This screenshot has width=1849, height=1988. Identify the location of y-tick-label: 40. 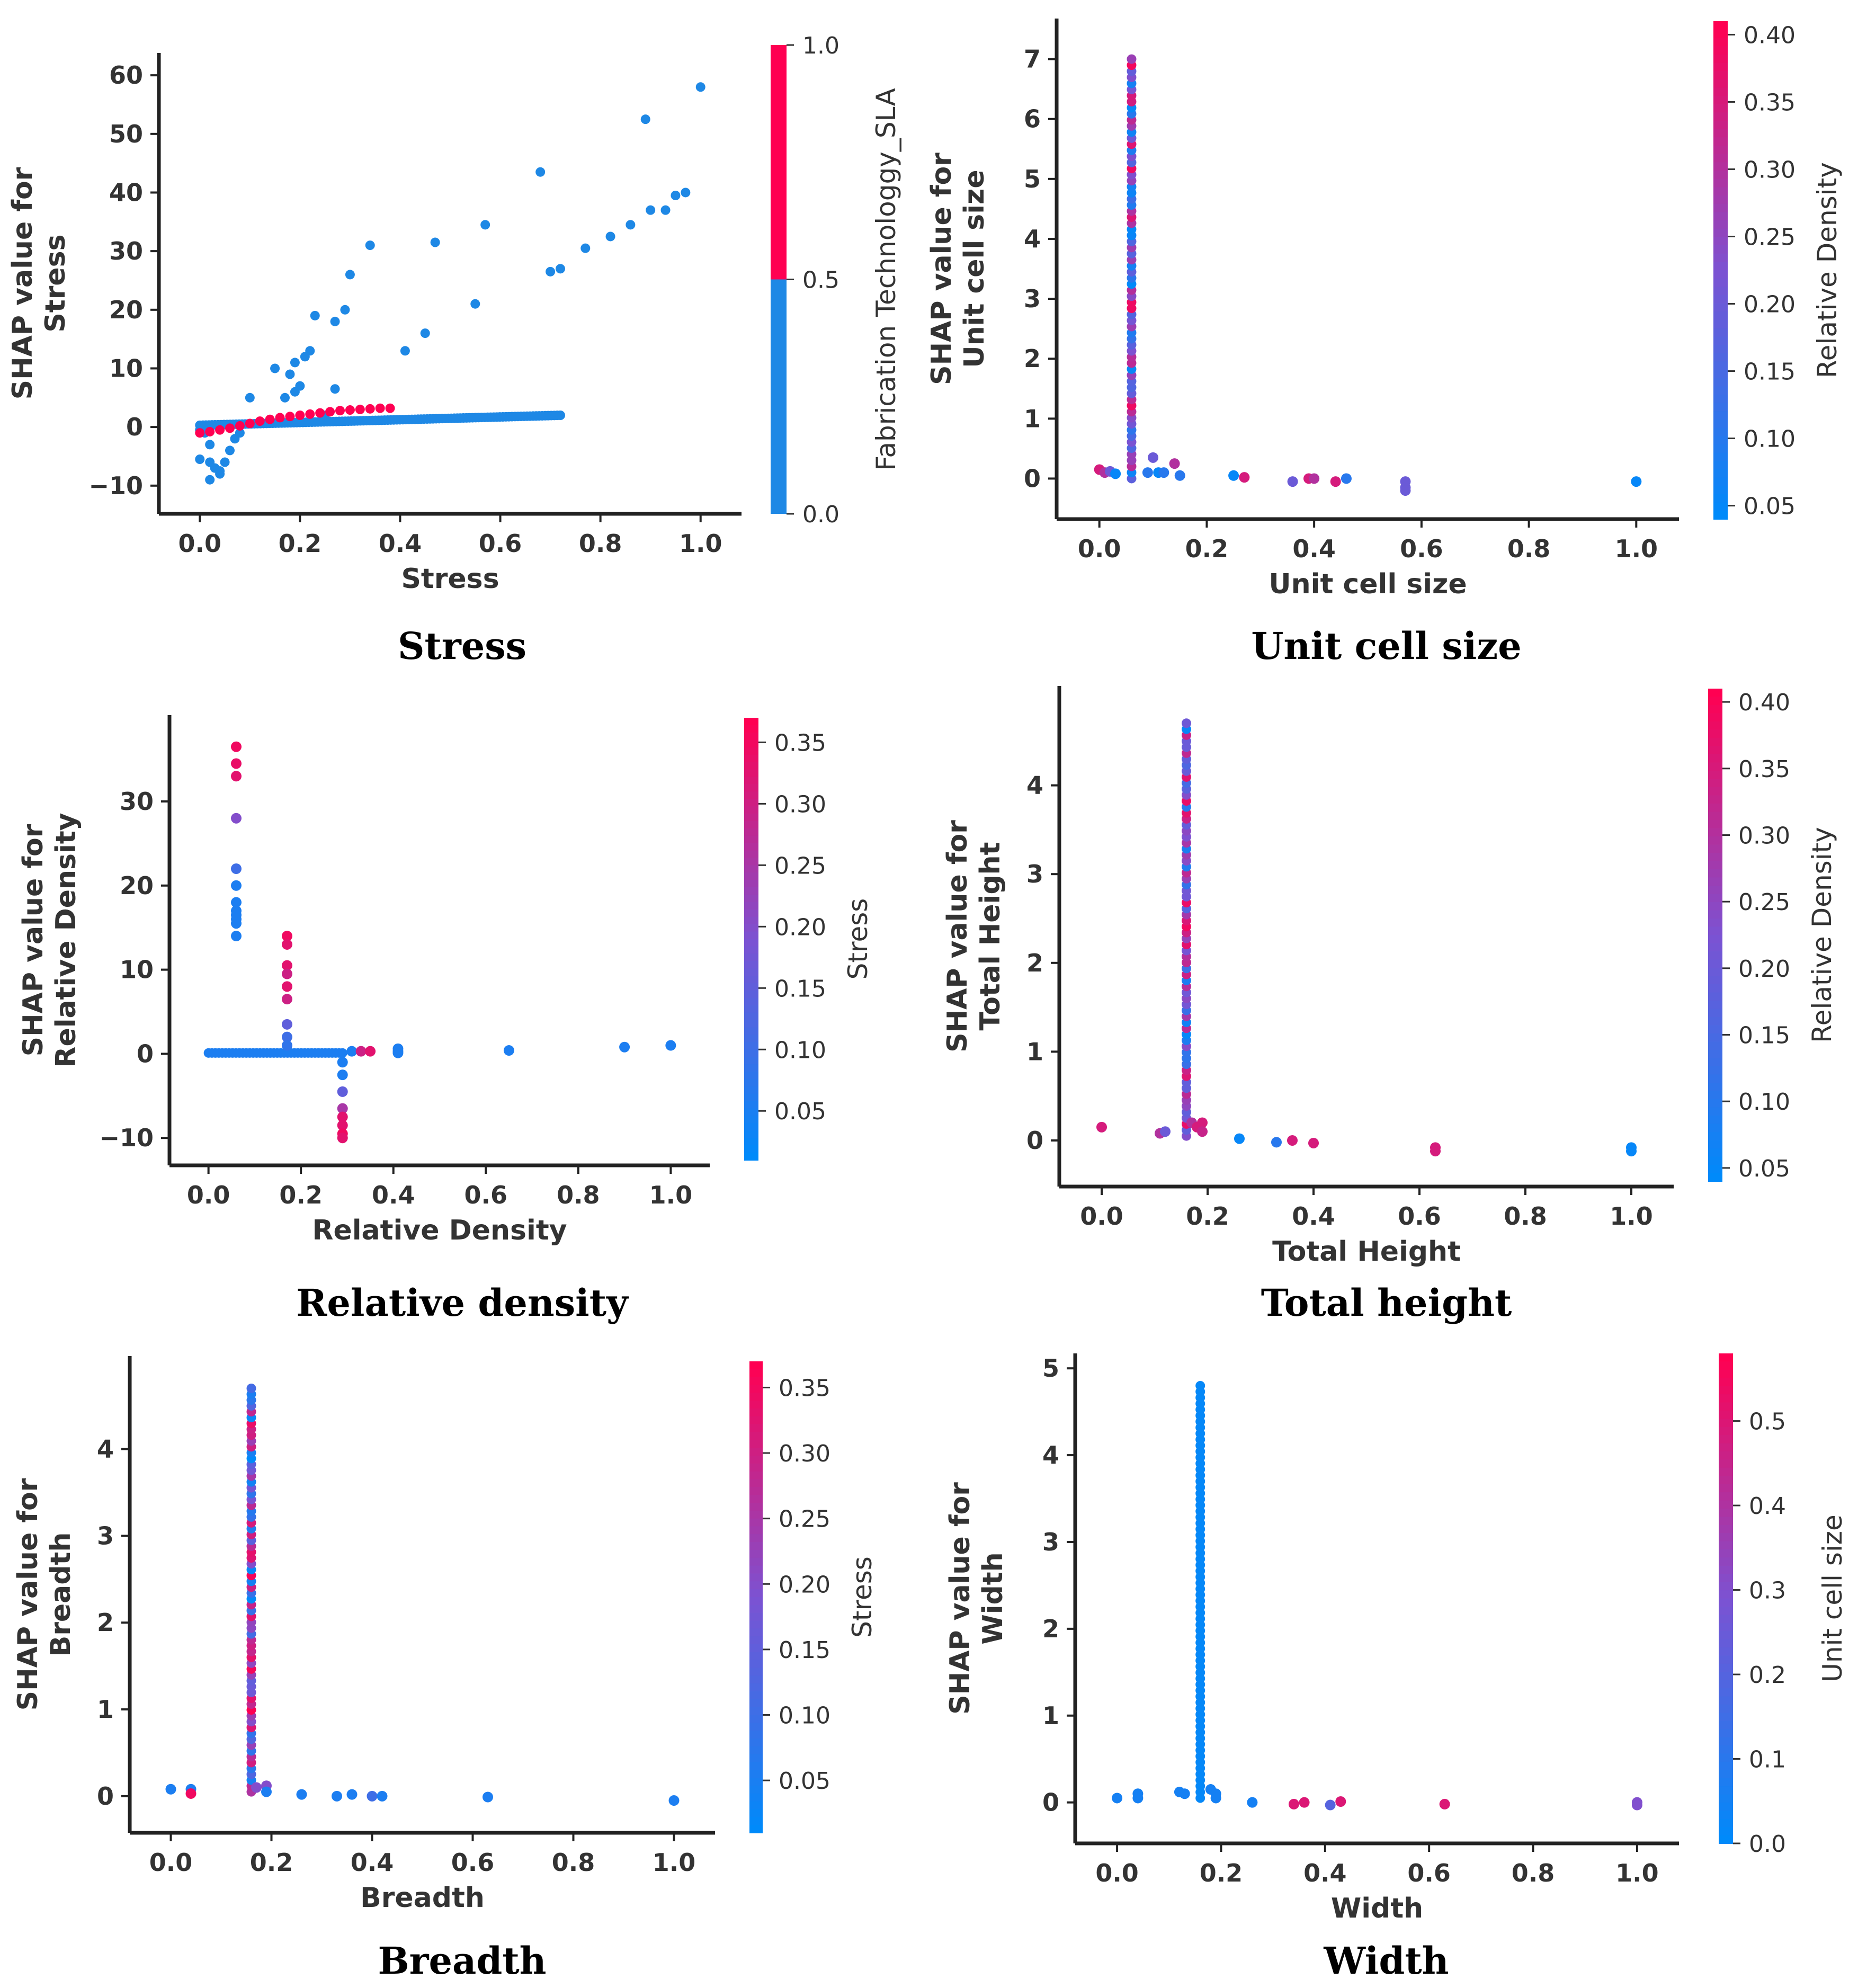
(126, 192).